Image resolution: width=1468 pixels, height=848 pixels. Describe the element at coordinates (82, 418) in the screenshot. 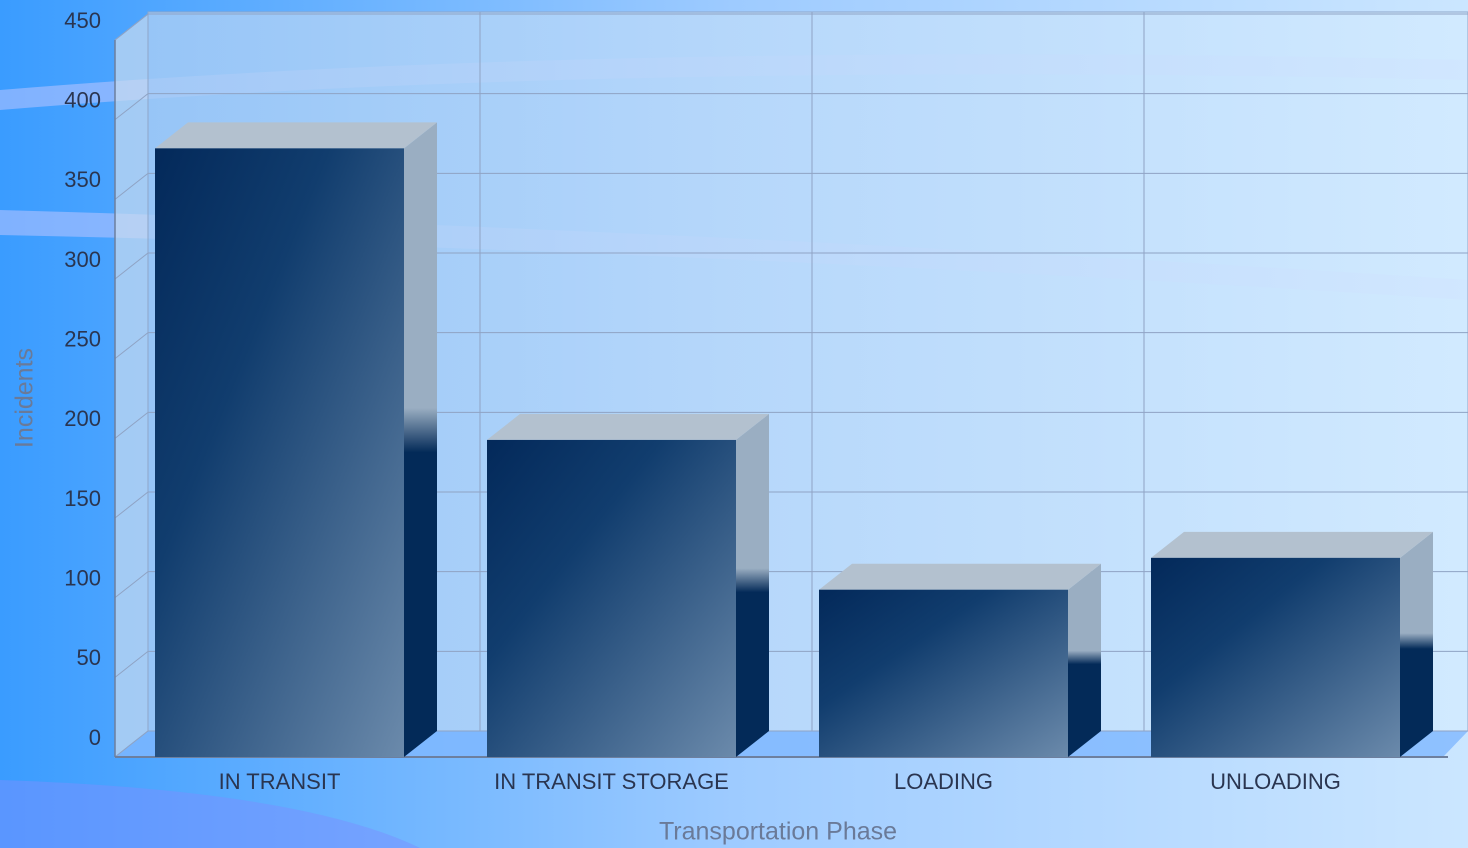

I see `y-tick-label: 200` at that location.